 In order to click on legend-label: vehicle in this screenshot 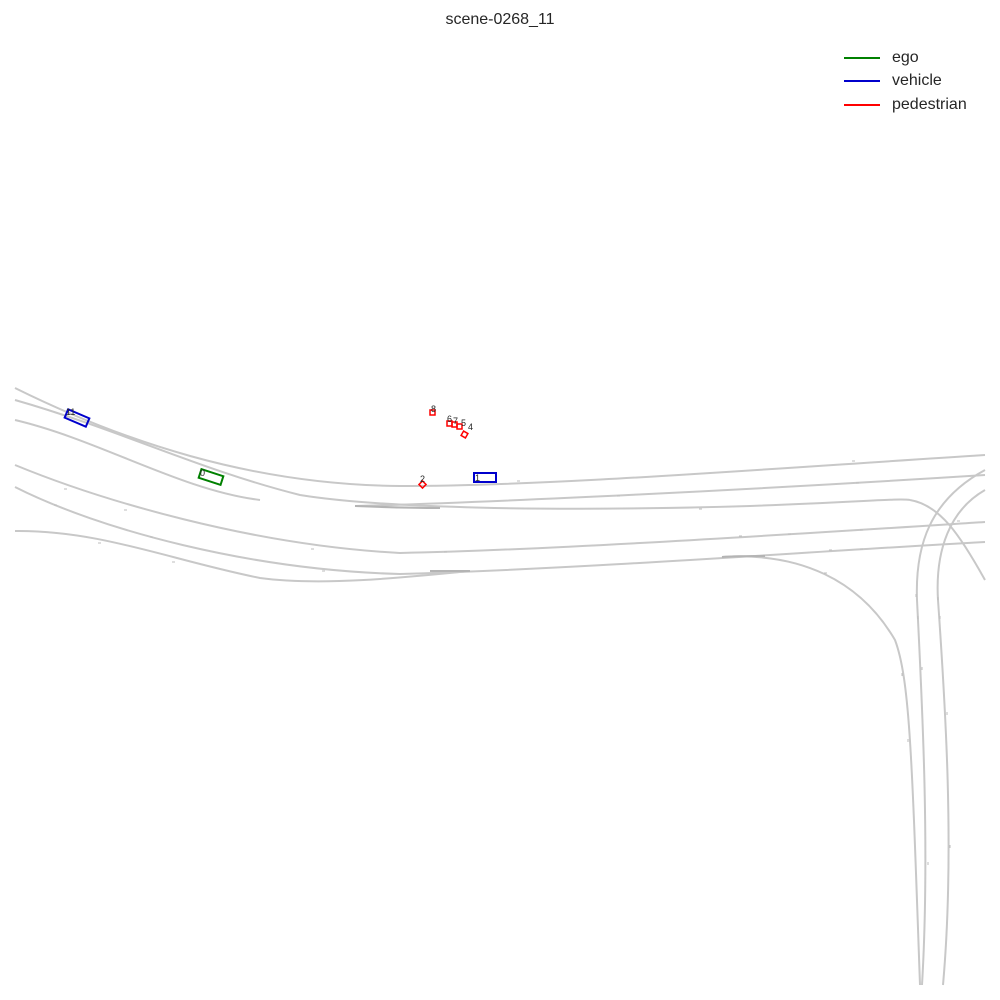, I will do `click(917, 81)`.